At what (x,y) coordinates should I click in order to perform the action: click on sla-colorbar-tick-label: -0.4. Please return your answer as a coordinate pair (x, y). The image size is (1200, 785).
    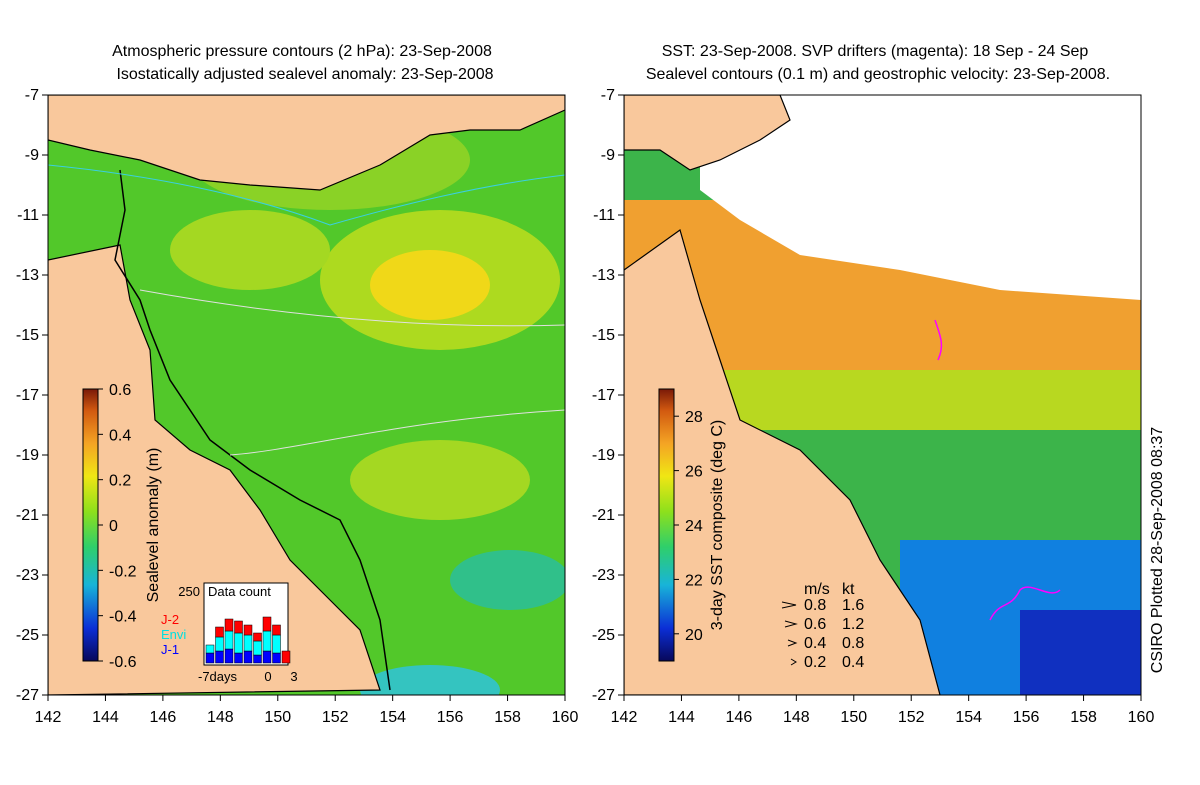
    Looking at the image, I should click on (123, 617).